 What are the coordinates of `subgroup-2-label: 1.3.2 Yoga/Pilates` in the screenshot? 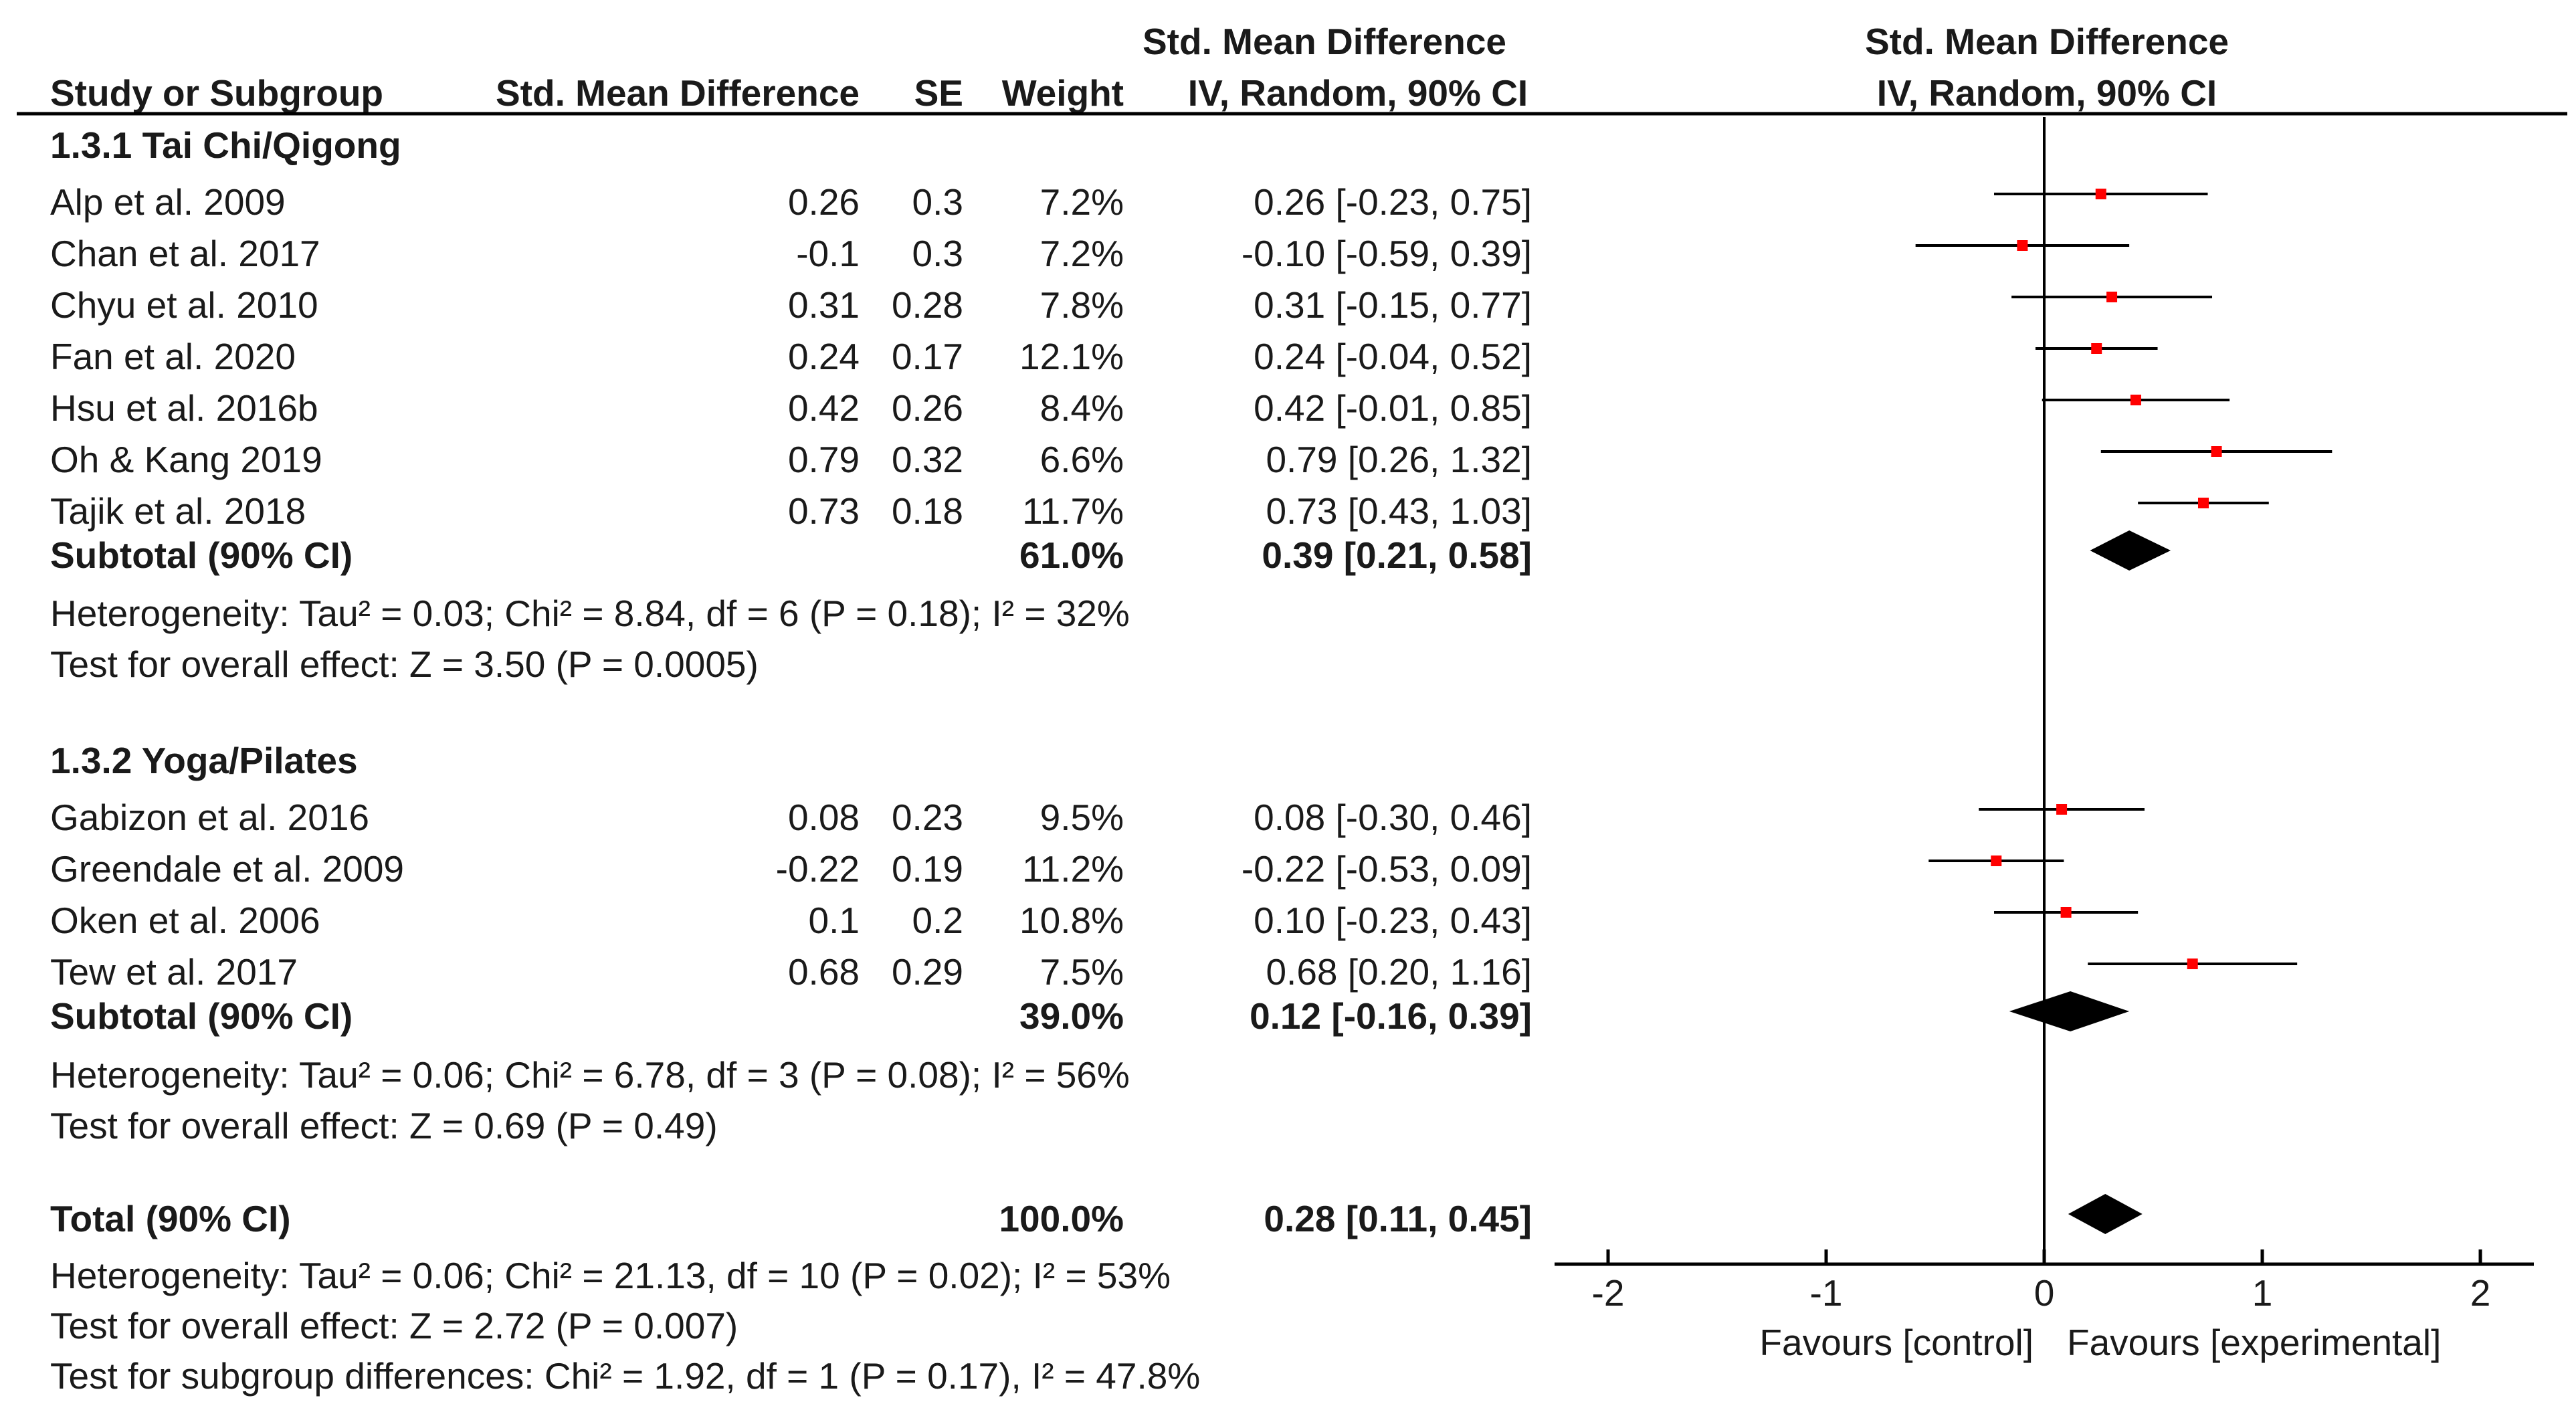 It's located at (204, 760).